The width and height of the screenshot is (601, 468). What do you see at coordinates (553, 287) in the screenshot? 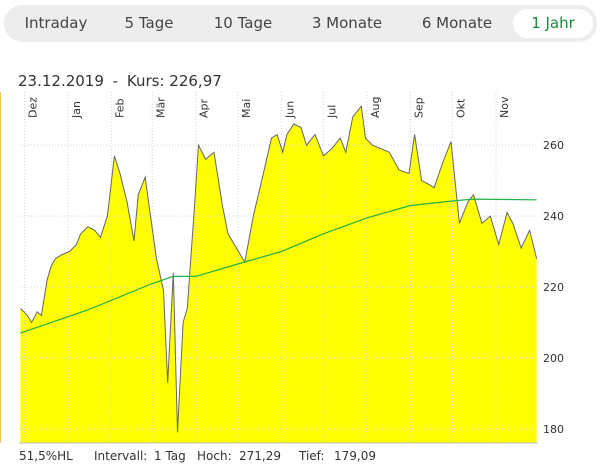
I see `y-tick-label: 220` at bounding box center [553, 287].